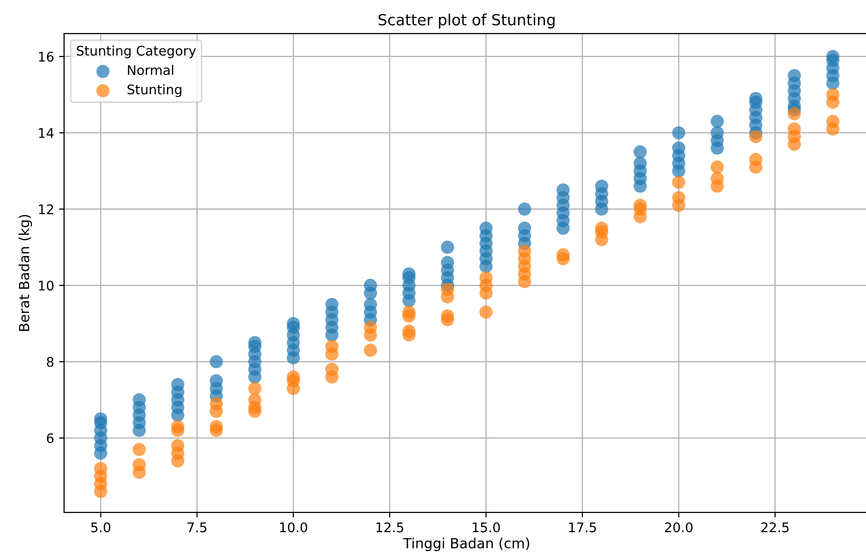 Image resolution: width=866 pixels, height=560 pixels. What do you see at coordinates (775, 527) in the screenshot?
I see `x-tick-label: 22.5` at bounding box center [775, 527].